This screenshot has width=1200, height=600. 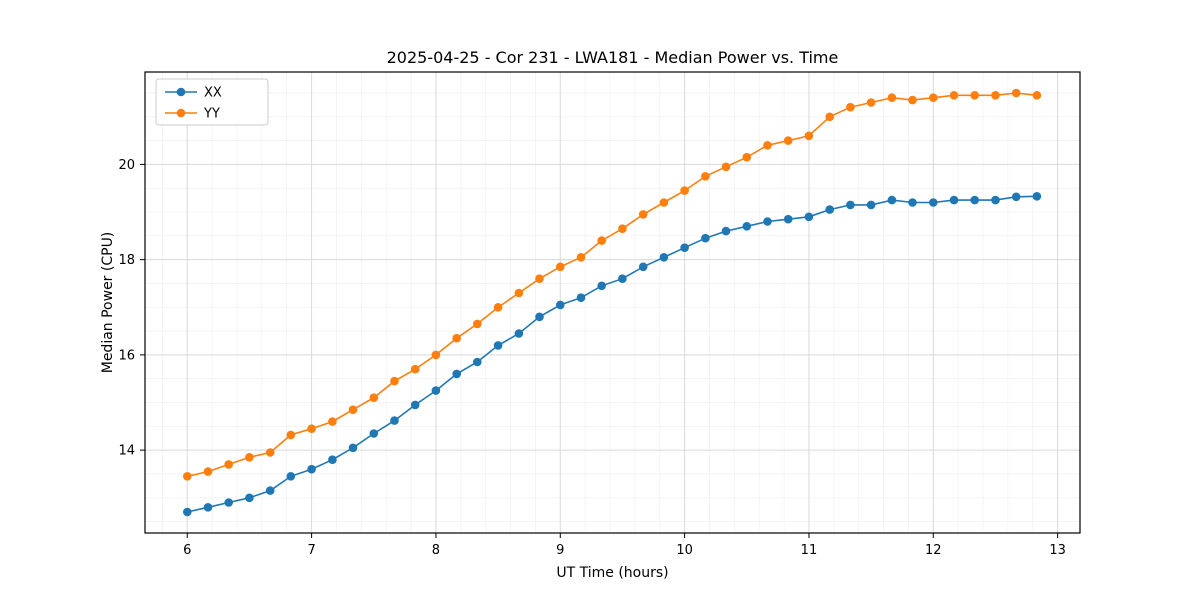 I want to click on x-axis-label: UT Time (hours), so click(x=612, y=573).